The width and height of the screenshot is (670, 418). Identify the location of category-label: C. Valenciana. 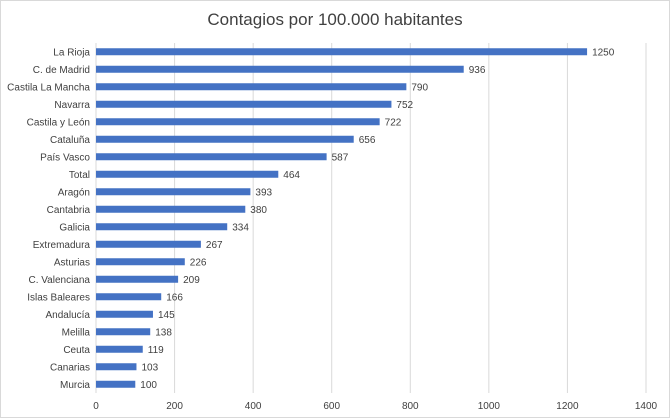
(59, 280).